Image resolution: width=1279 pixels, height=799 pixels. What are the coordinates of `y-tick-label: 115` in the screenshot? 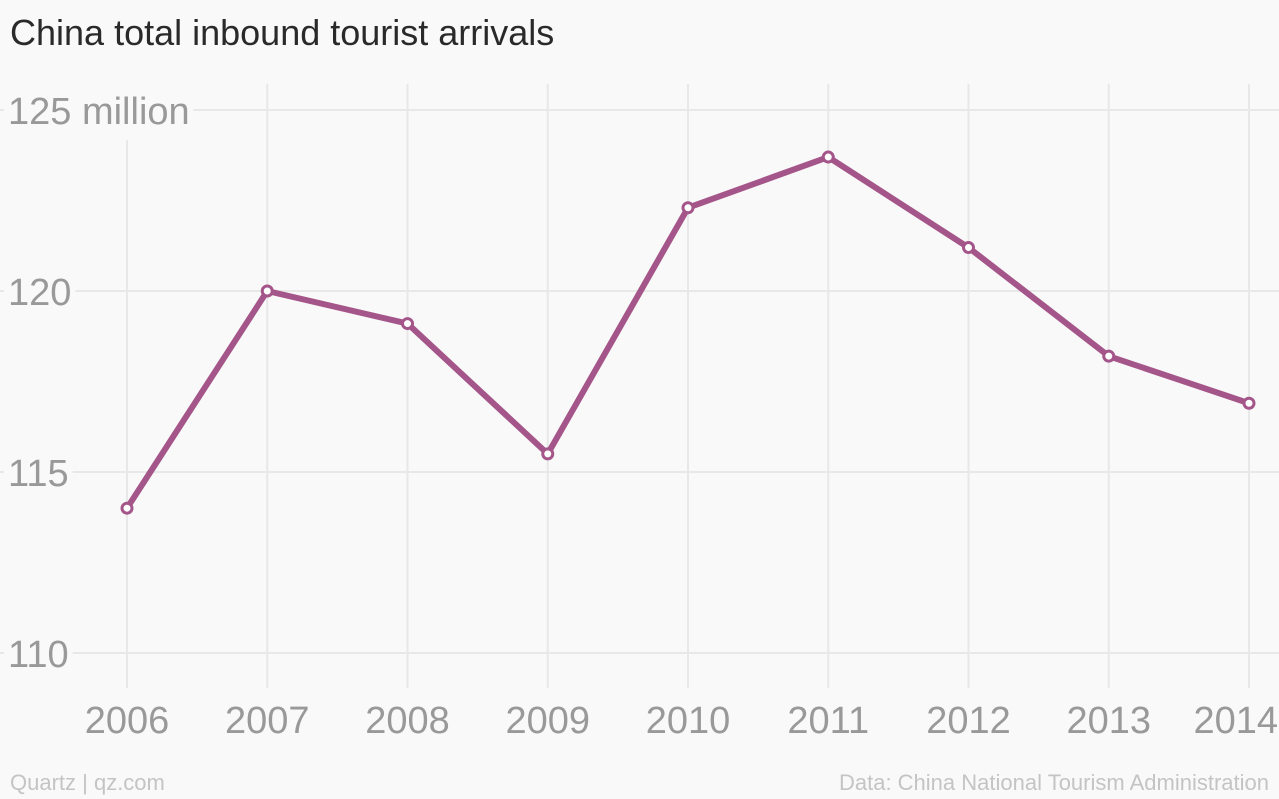 It's located at (38, 474).